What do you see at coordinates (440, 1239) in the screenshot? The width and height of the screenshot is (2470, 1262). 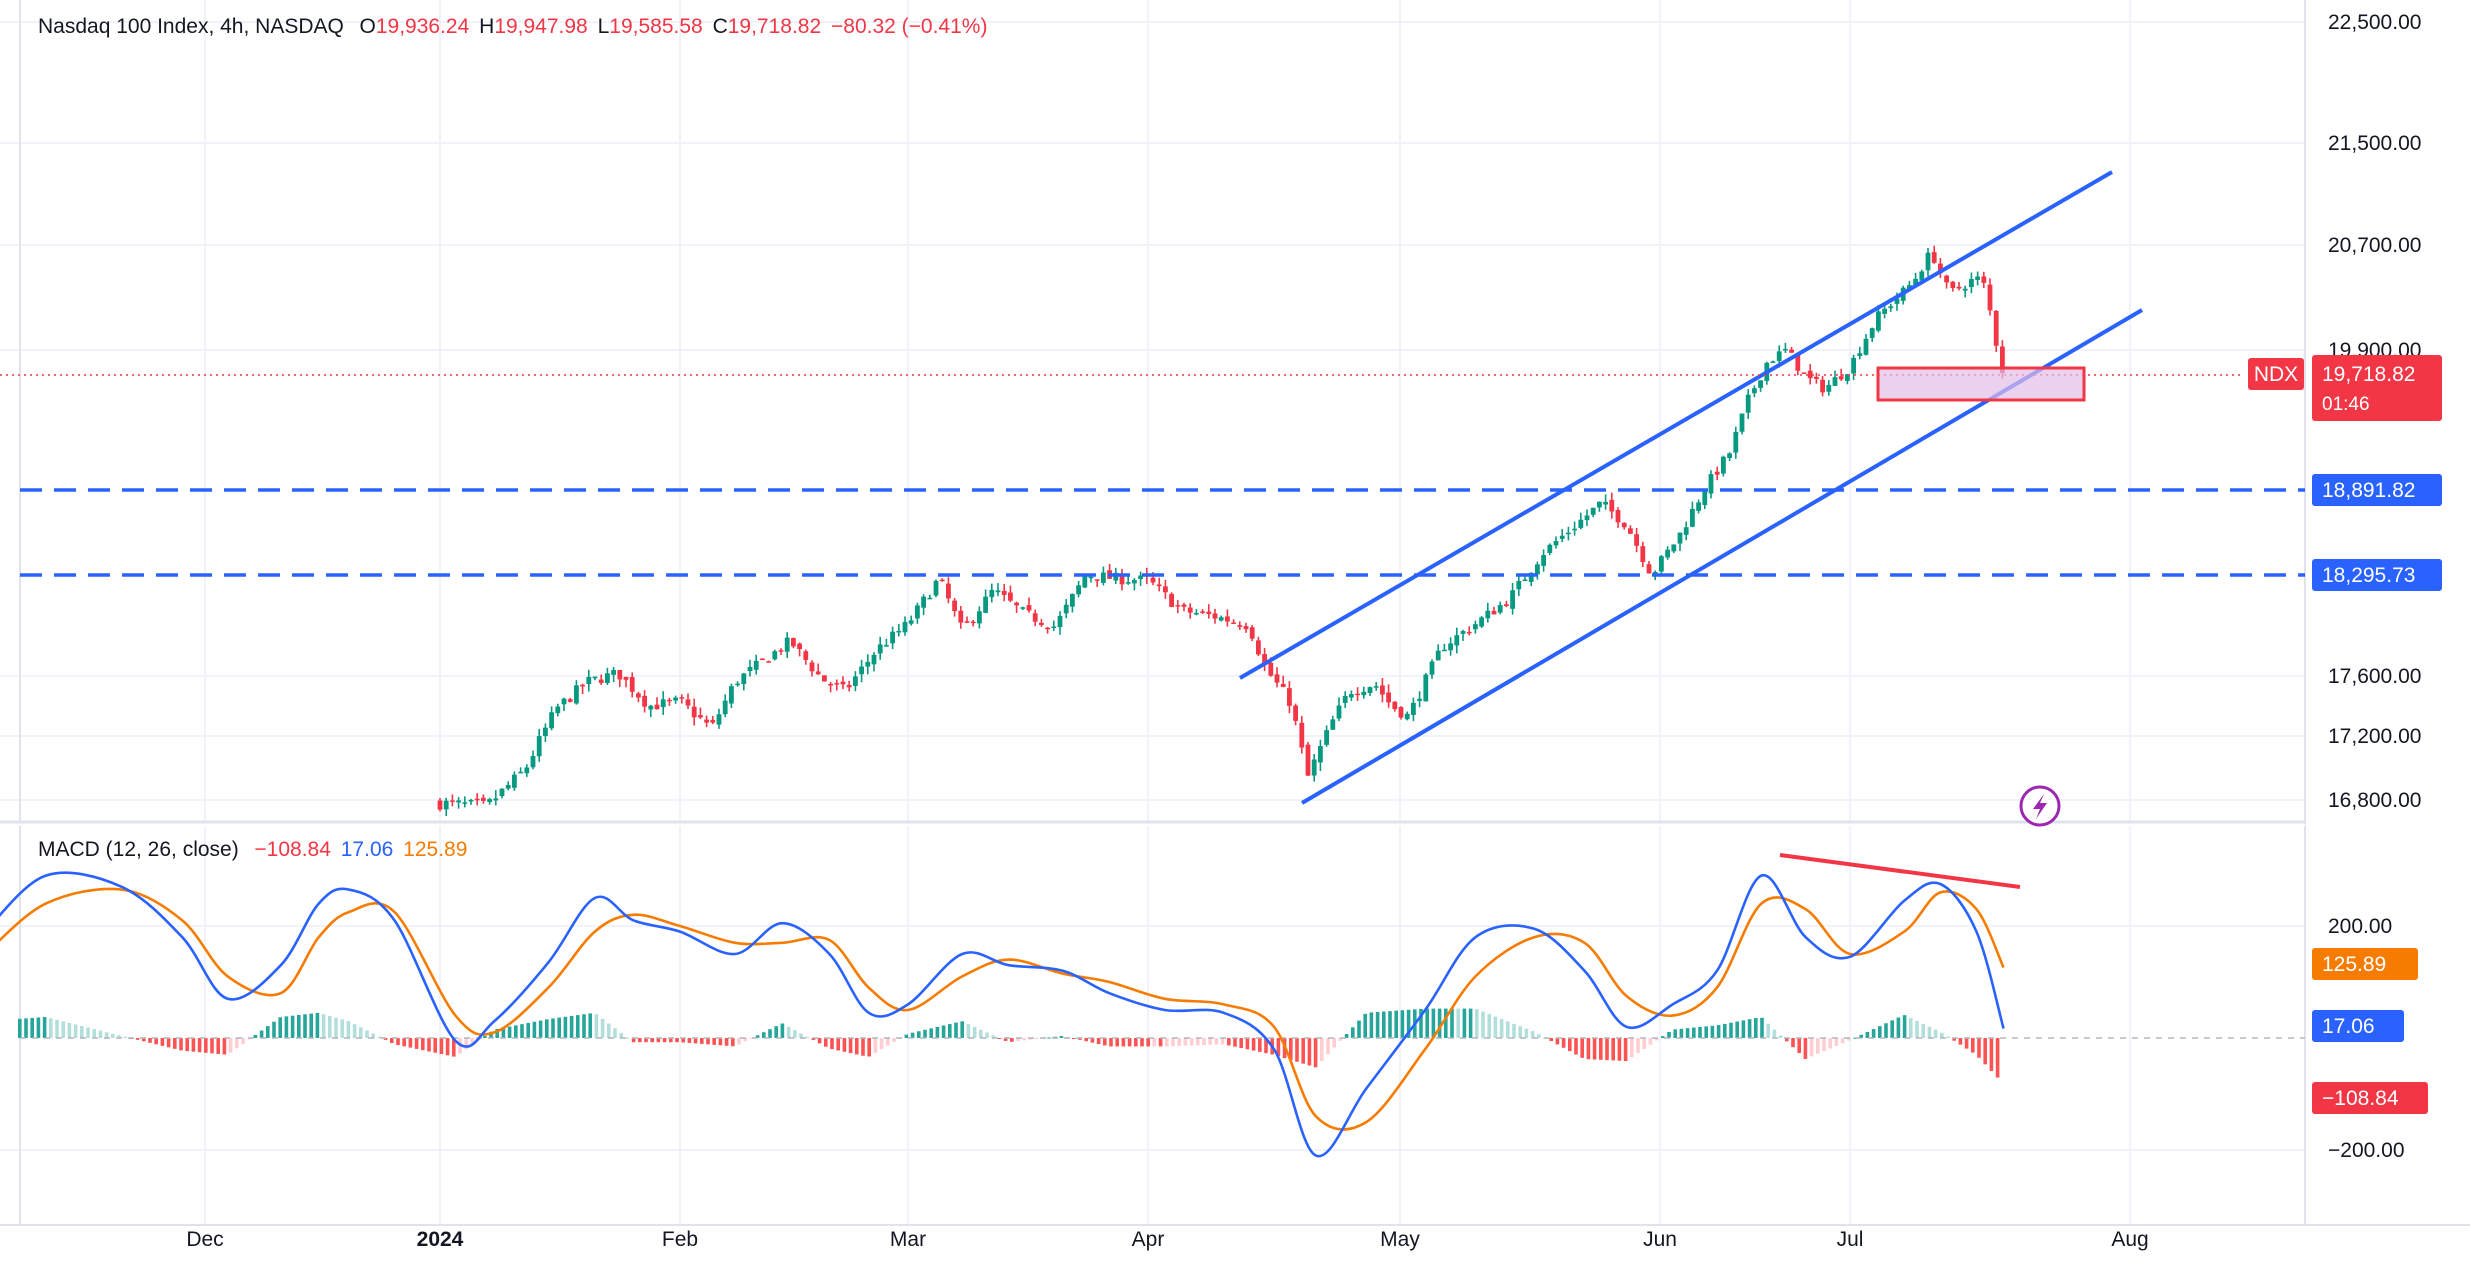 I see `time-axis-tick: 2024` at bounding box center [440, 1239].